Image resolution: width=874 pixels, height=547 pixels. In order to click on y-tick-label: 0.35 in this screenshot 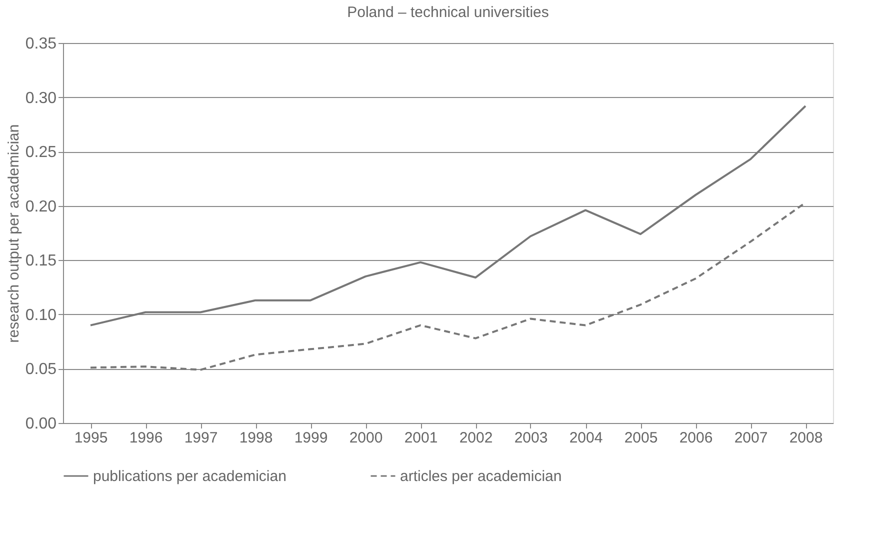, I will do `click(41, 44)`.